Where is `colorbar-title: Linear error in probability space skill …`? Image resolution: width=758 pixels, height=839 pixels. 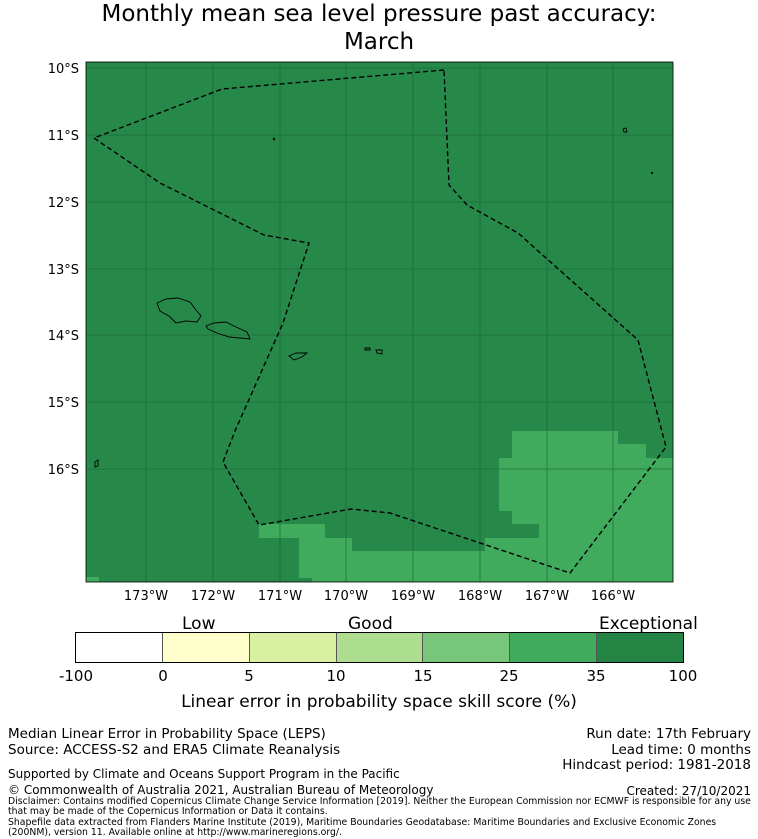
colorbar-title: Linear error in probability space skill … is located at coordinates (379, 702).